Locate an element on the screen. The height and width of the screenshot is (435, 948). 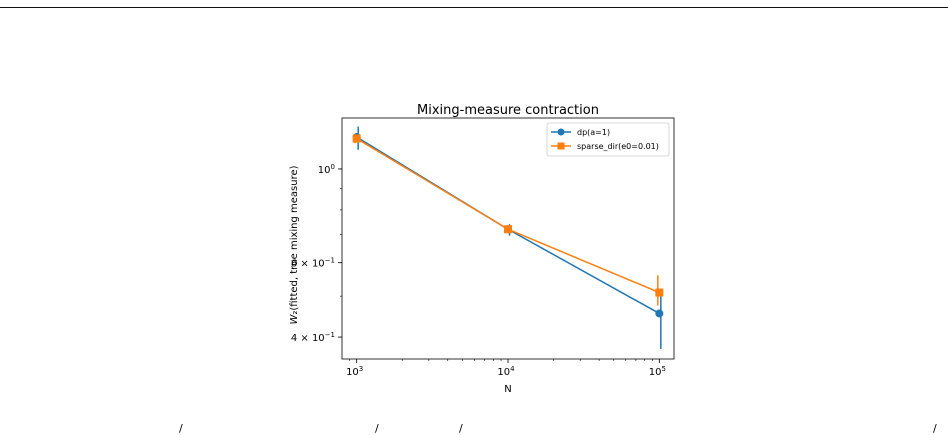
legend-box is located at coordinates (608, 139).